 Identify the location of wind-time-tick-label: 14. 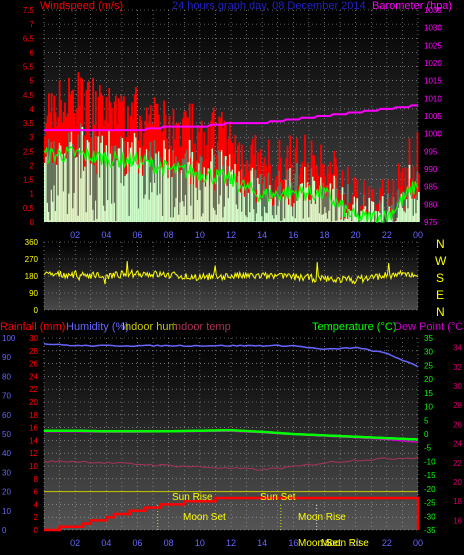
(262, 235).